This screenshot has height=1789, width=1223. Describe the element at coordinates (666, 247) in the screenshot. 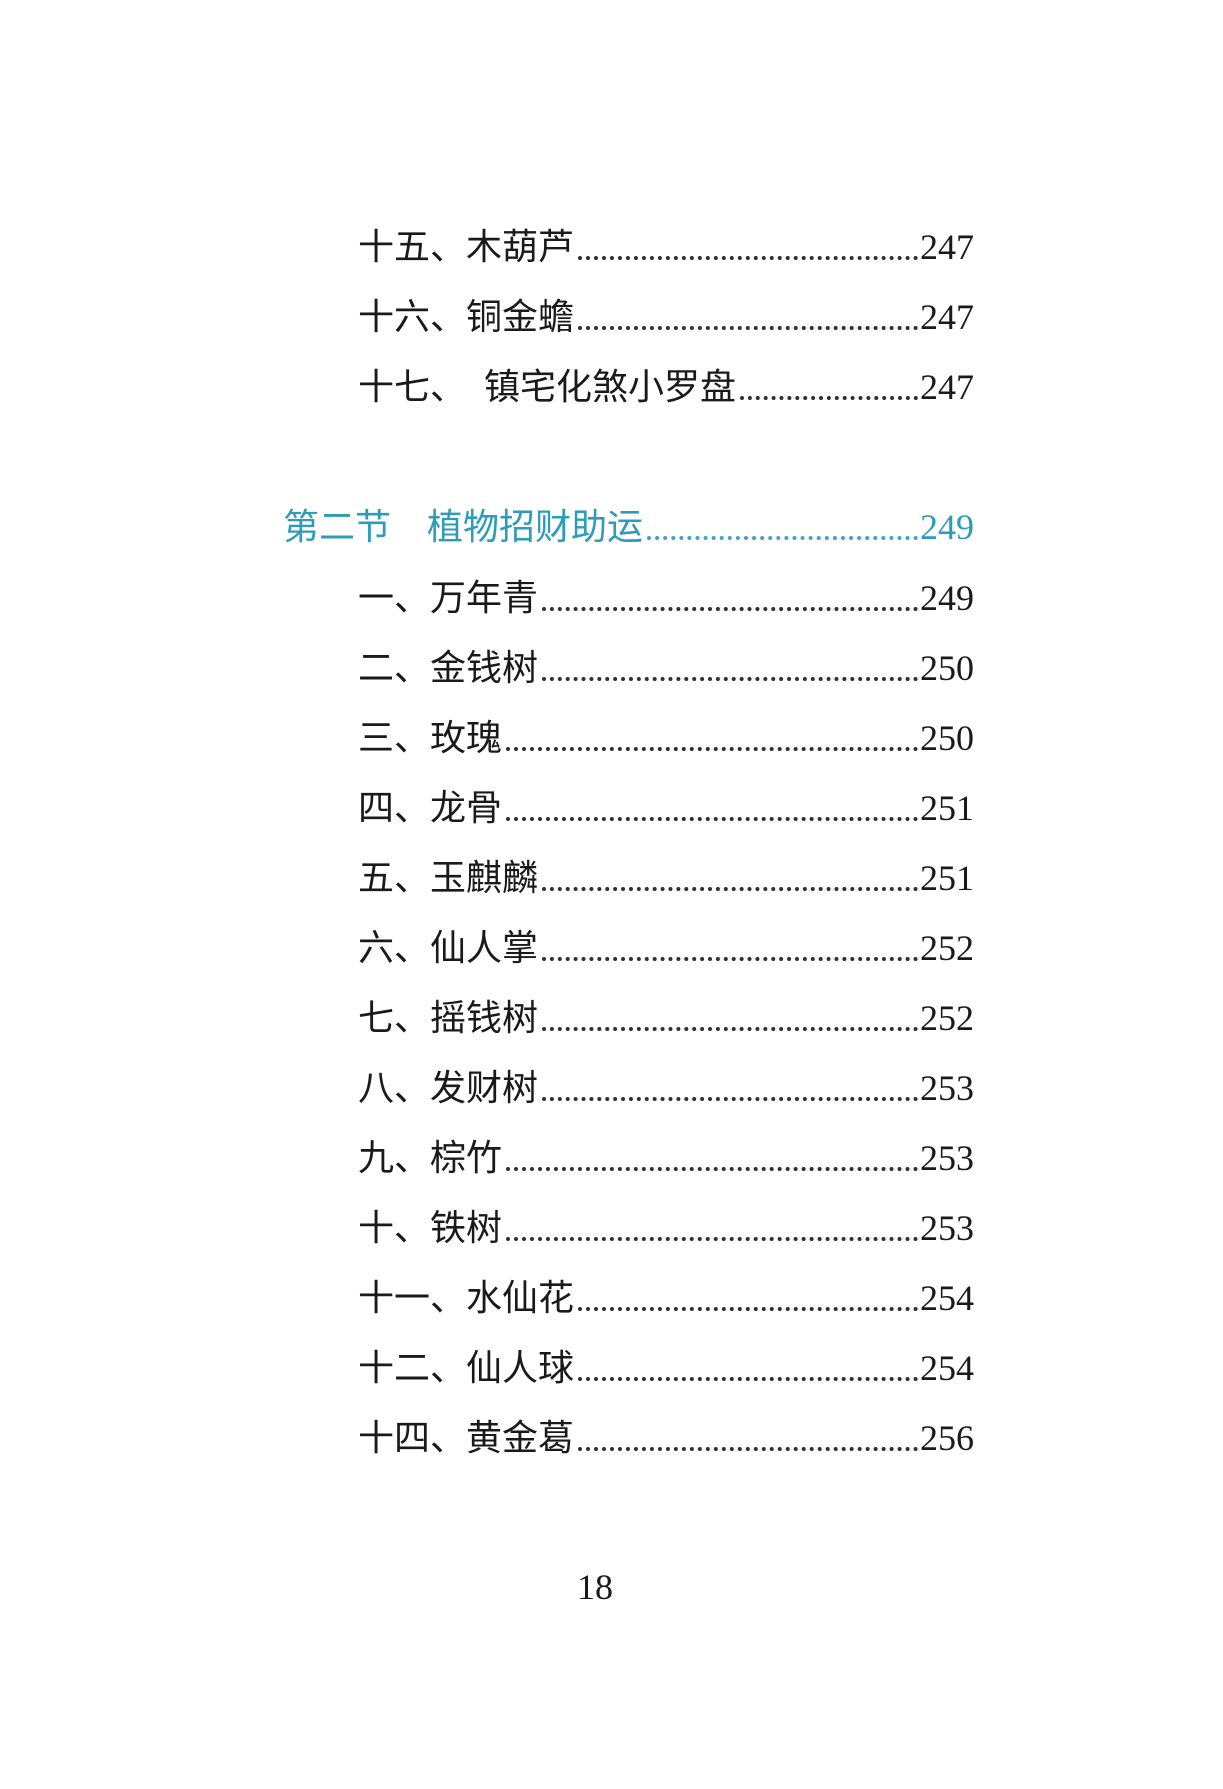

I see `toc-entry: 十五、木葫芦 247` at that location.